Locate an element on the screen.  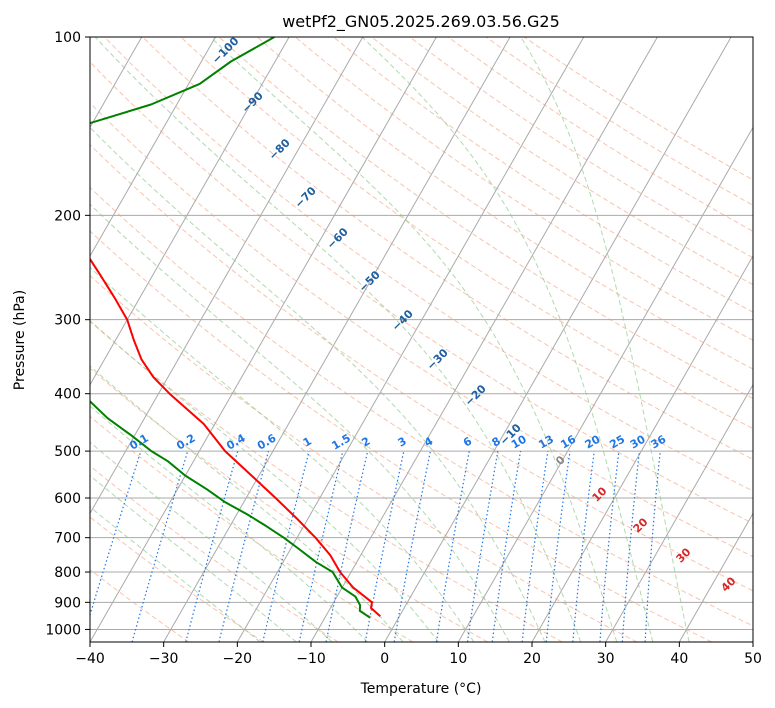
y-tick-label: 100 is located at coordinates (67, 38).